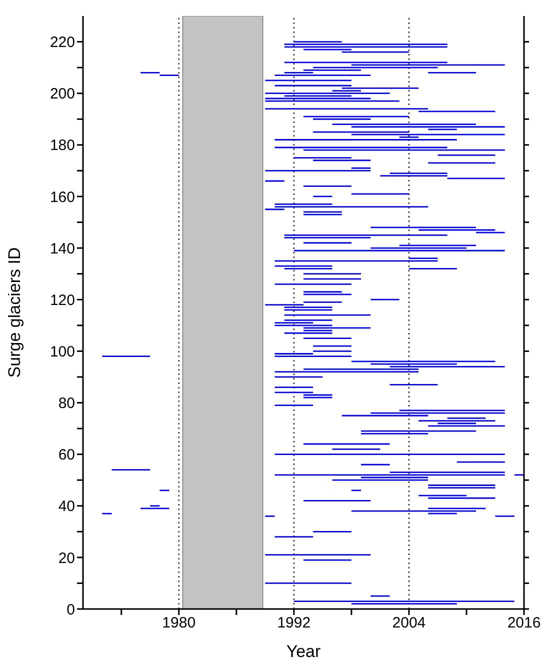 The width and height of the screenshot is (553, 669). What do you see at coordinates (524, 623) in the screenshot?
I see `x-tick-label: 2016` at bounding box center [524, 623].